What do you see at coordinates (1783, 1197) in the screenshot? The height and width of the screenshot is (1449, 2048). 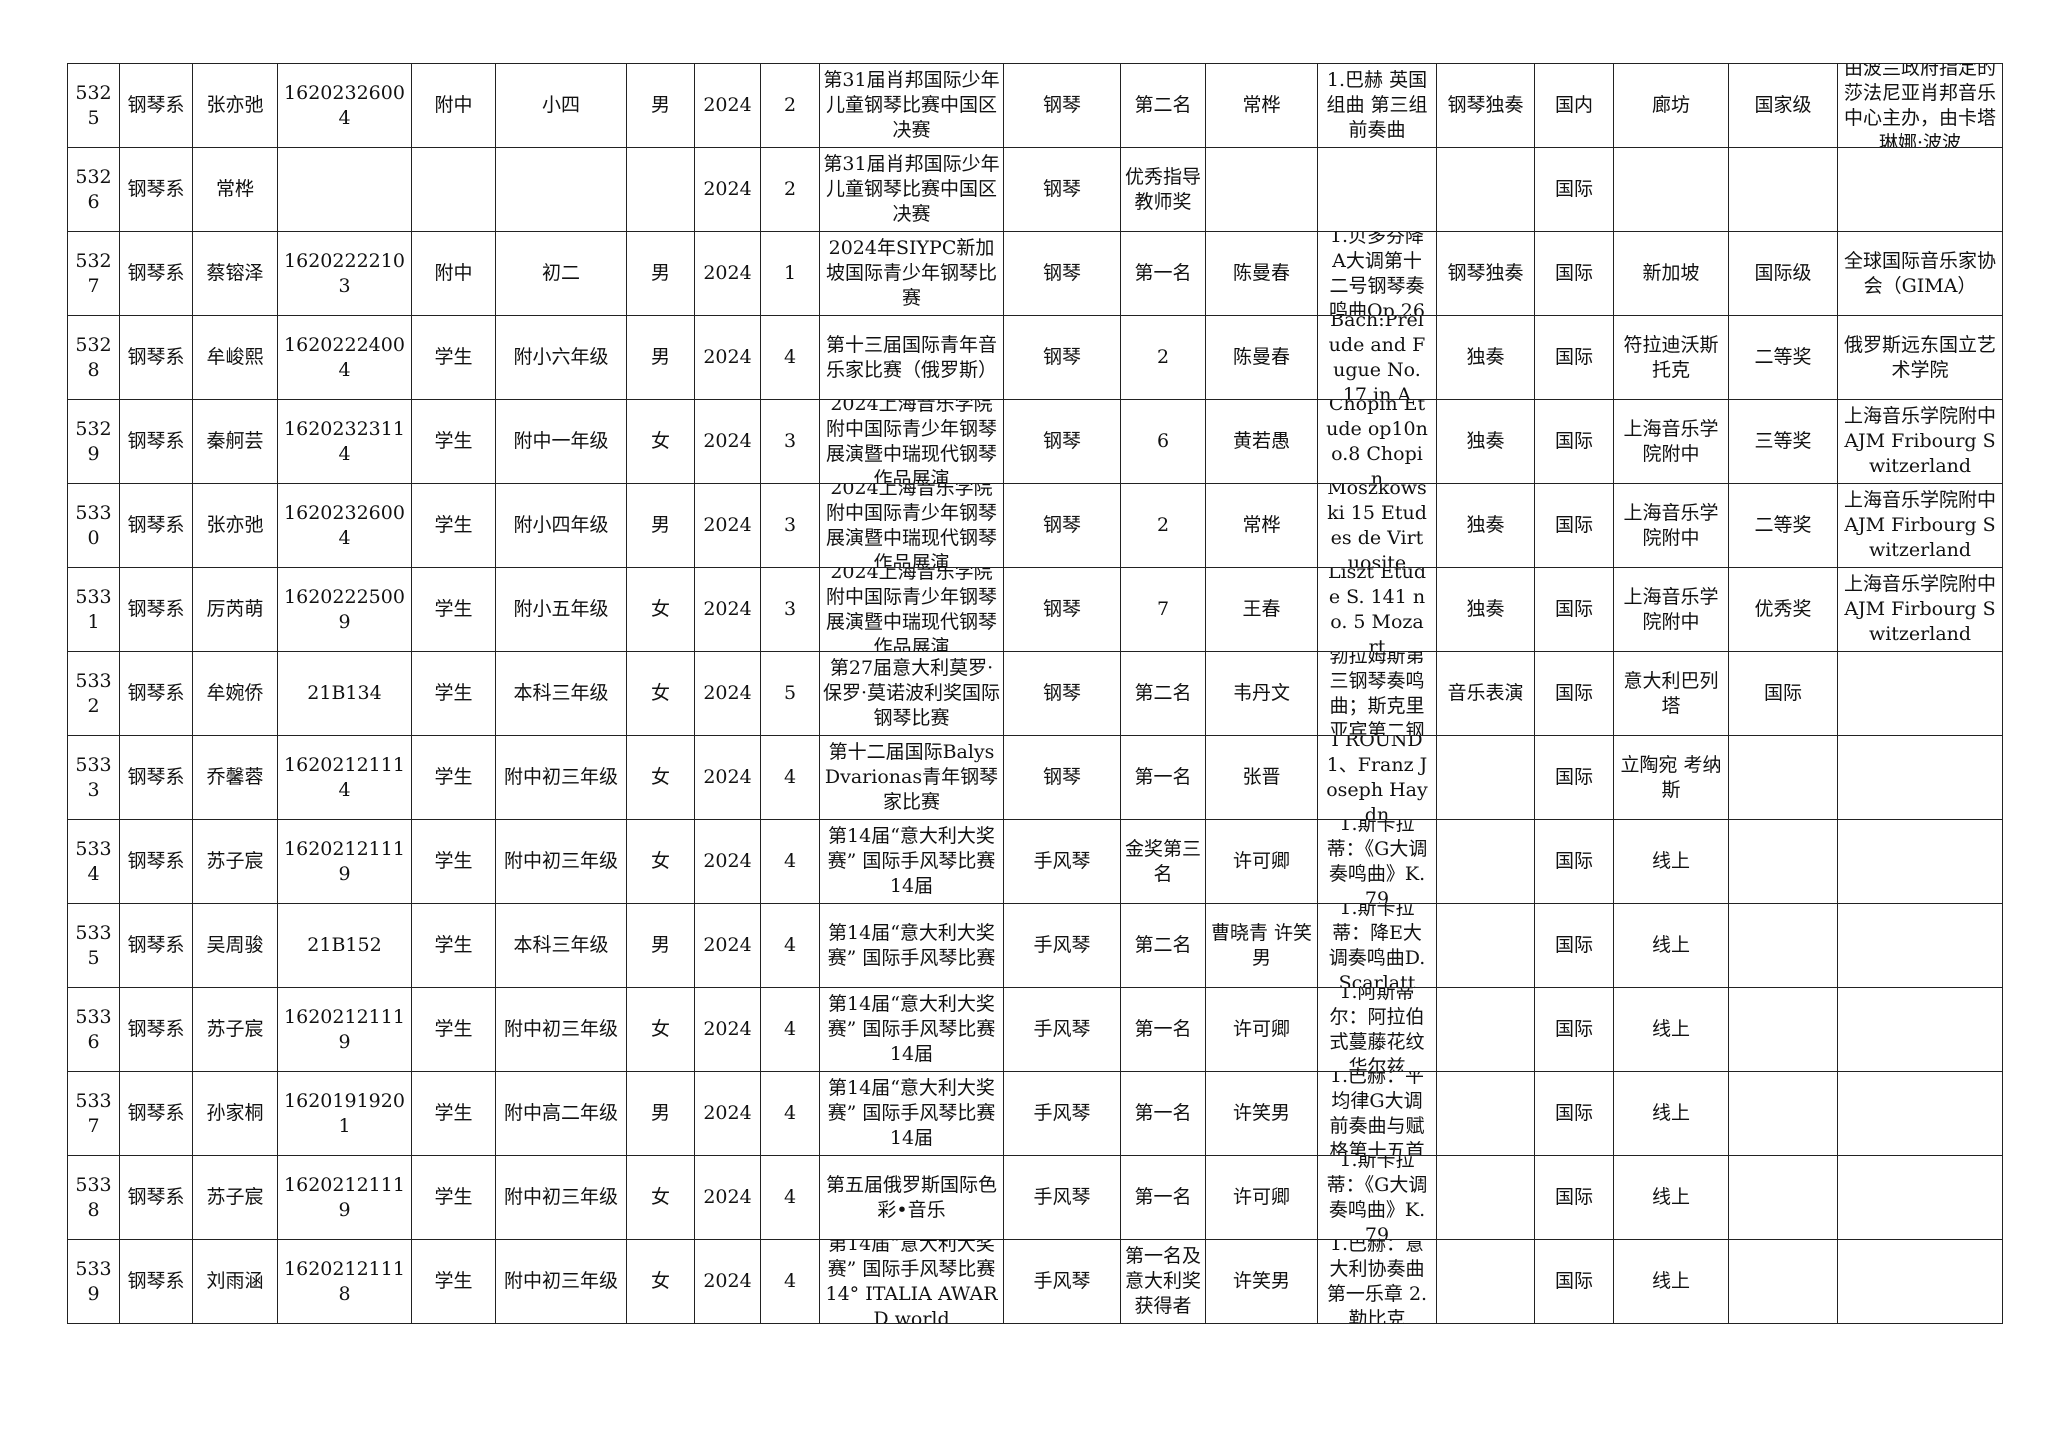 I see `cell-award-level` at bounding box center [1783, 1197].